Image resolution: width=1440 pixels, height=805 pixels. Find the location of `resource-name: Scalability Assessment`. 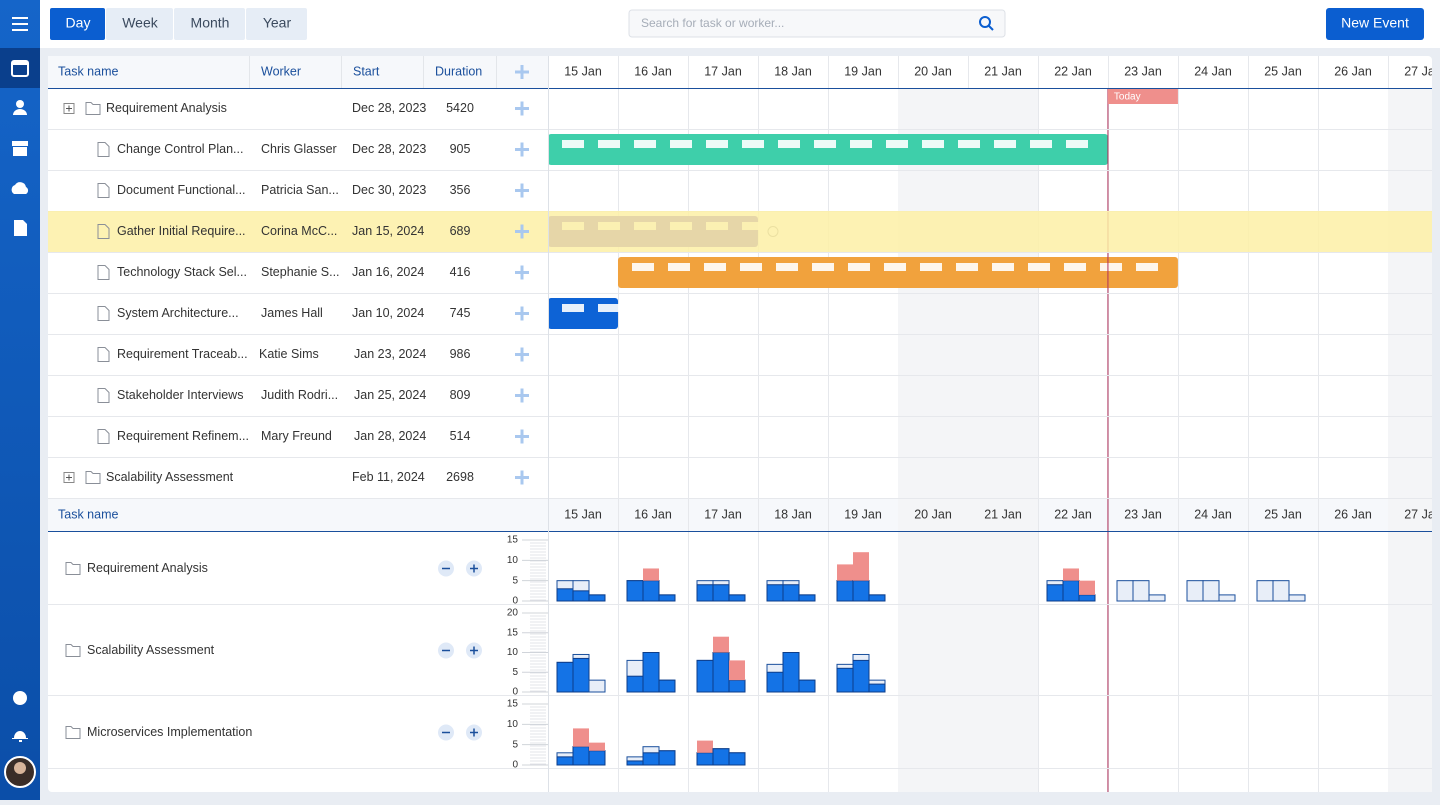

resource-name: Scalability Assessment is located at coordinates (151, 650).